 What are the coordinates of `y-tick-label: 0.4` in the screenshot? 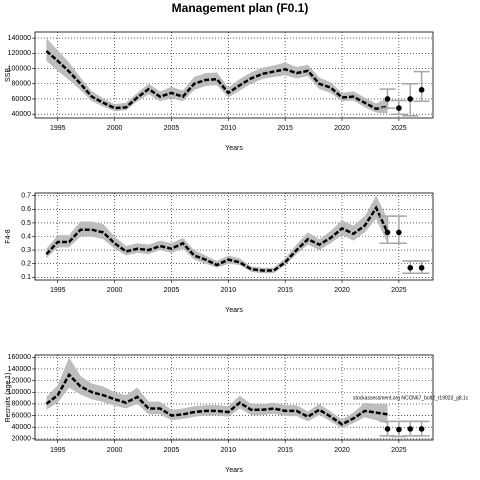 It's located at (26, 236).